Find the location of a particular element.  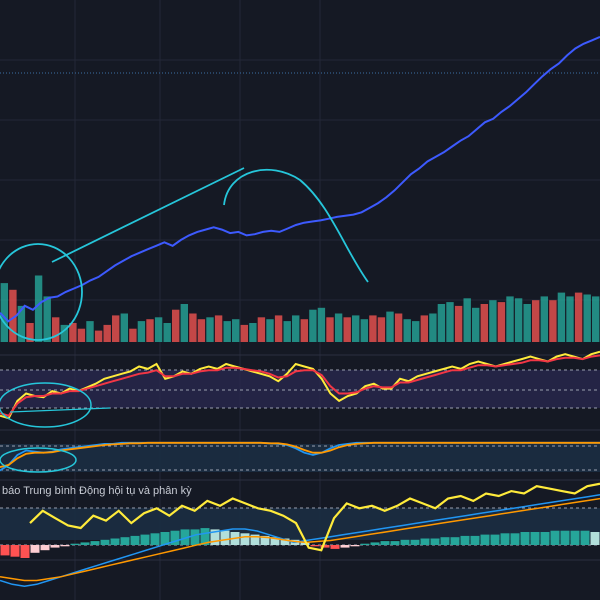

macd-overlay-yellow-line is located at coordinates (314, 517).